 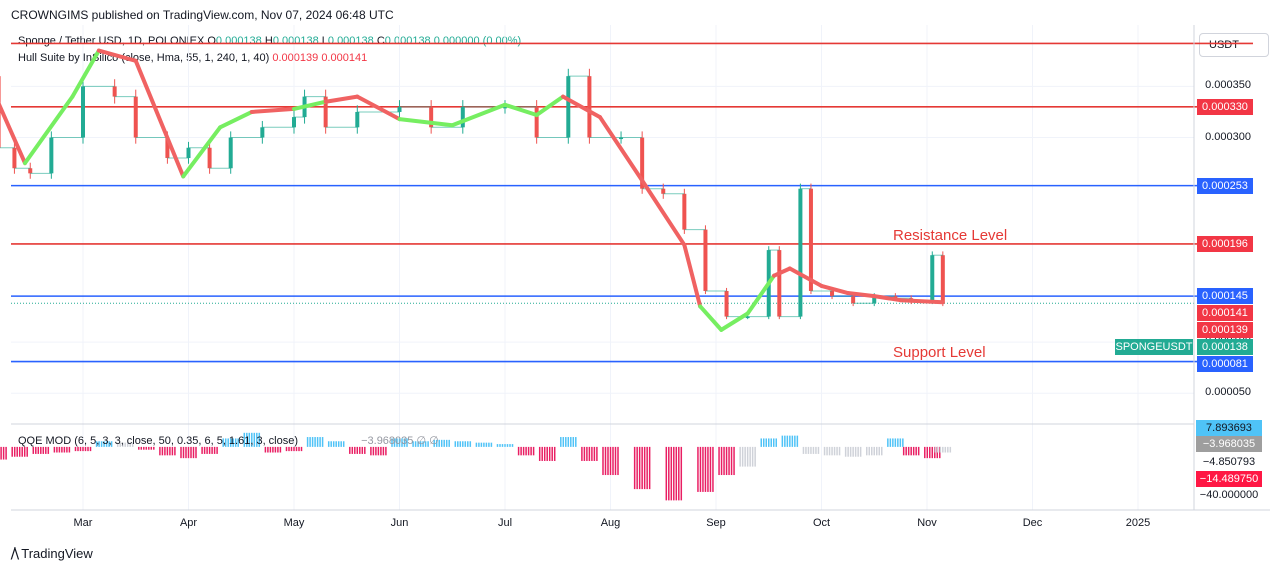 I want to click on price-tag: 0.000145, so click(x=1225, y=296).